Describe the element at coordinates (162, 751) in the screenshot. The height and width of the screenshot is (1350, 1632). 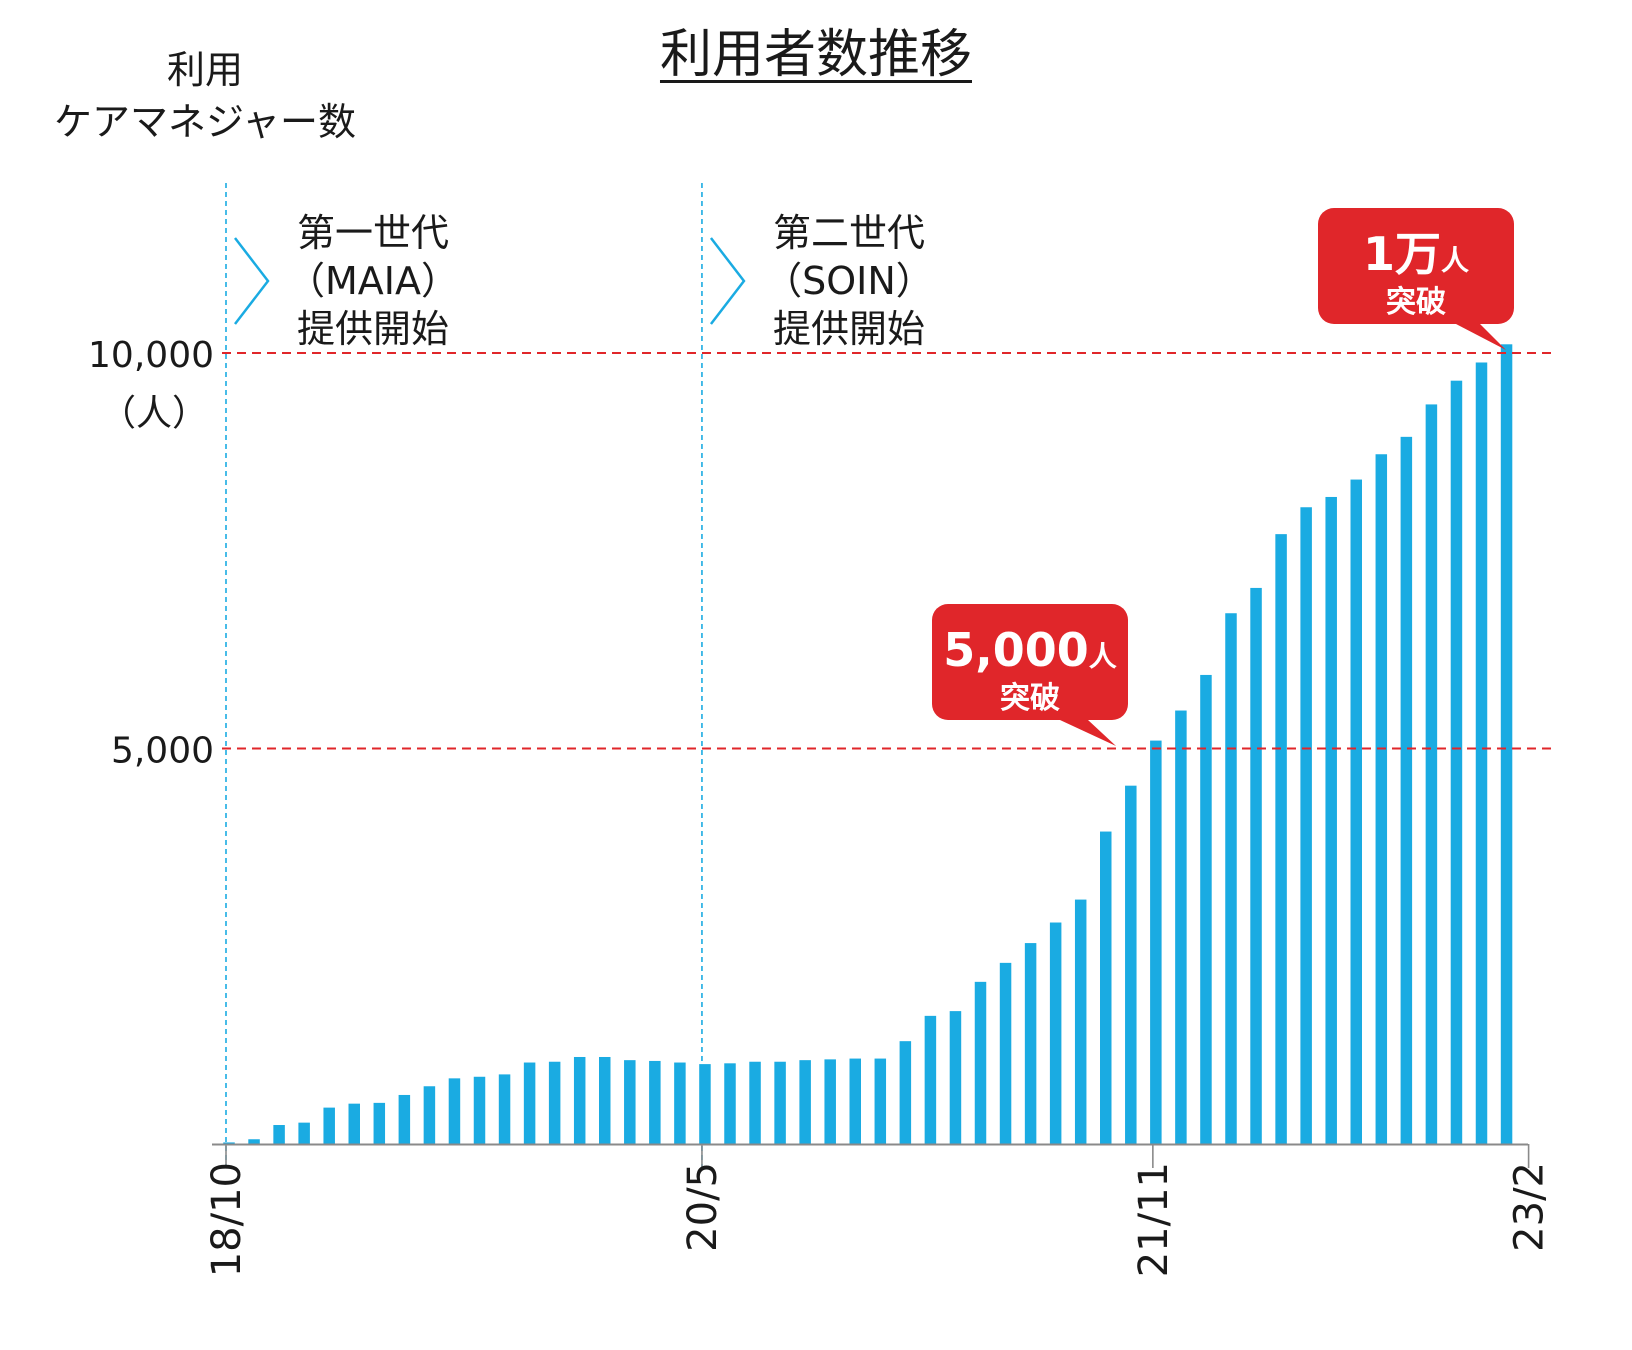
I see `y-tick-label: 5,000` at that location.